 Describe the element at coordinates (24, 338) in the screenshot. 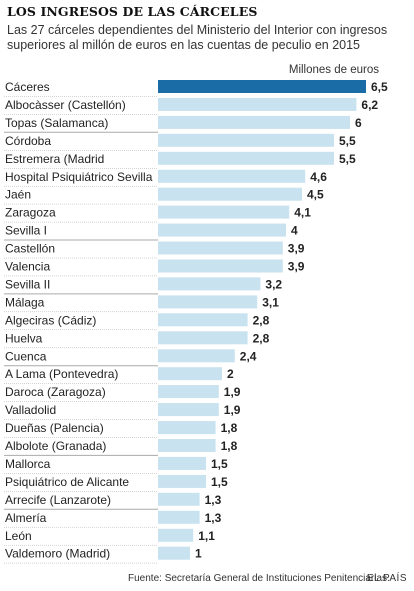

I see `category-label: Huelva` at that location.